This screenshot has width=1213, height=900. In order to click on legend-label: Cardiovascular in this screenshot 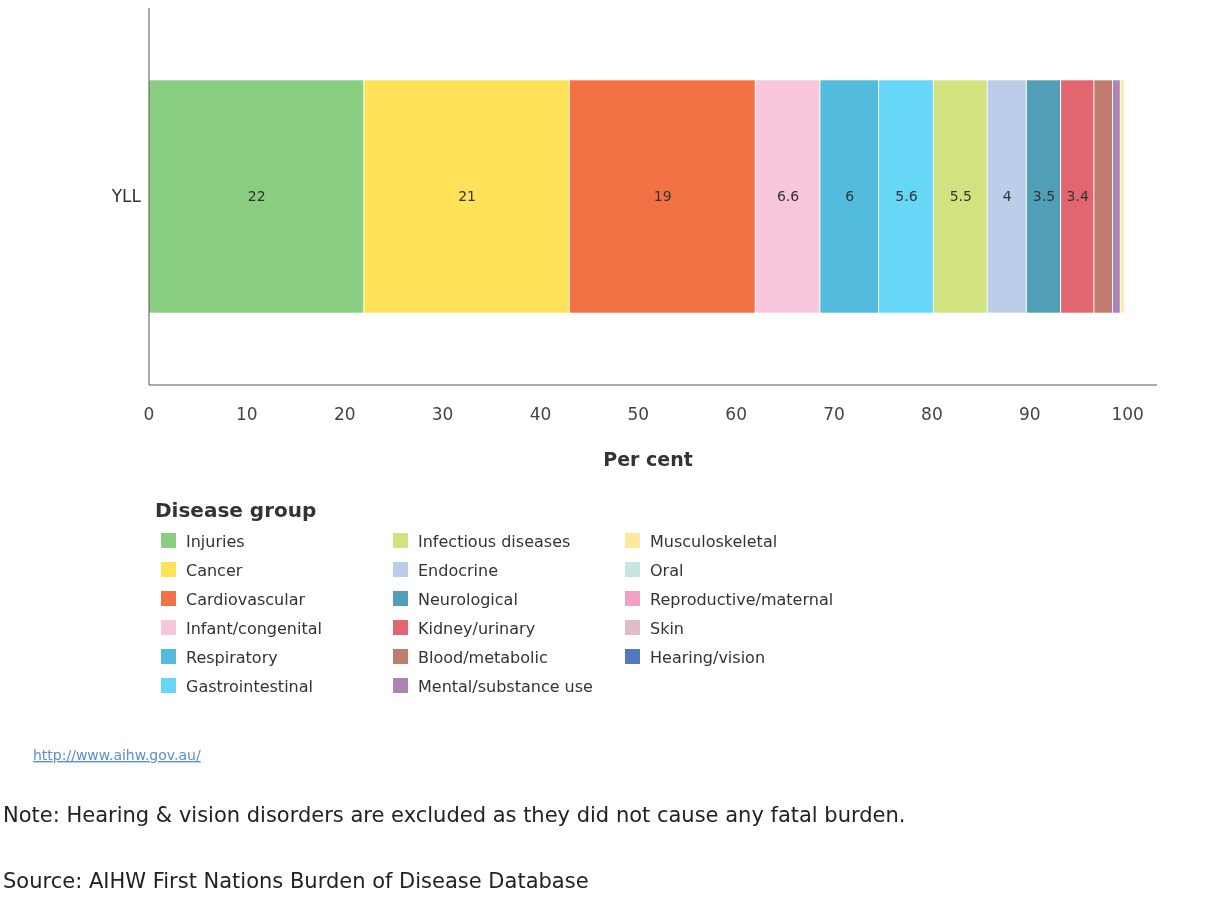, I will do `click(246, 599)`.